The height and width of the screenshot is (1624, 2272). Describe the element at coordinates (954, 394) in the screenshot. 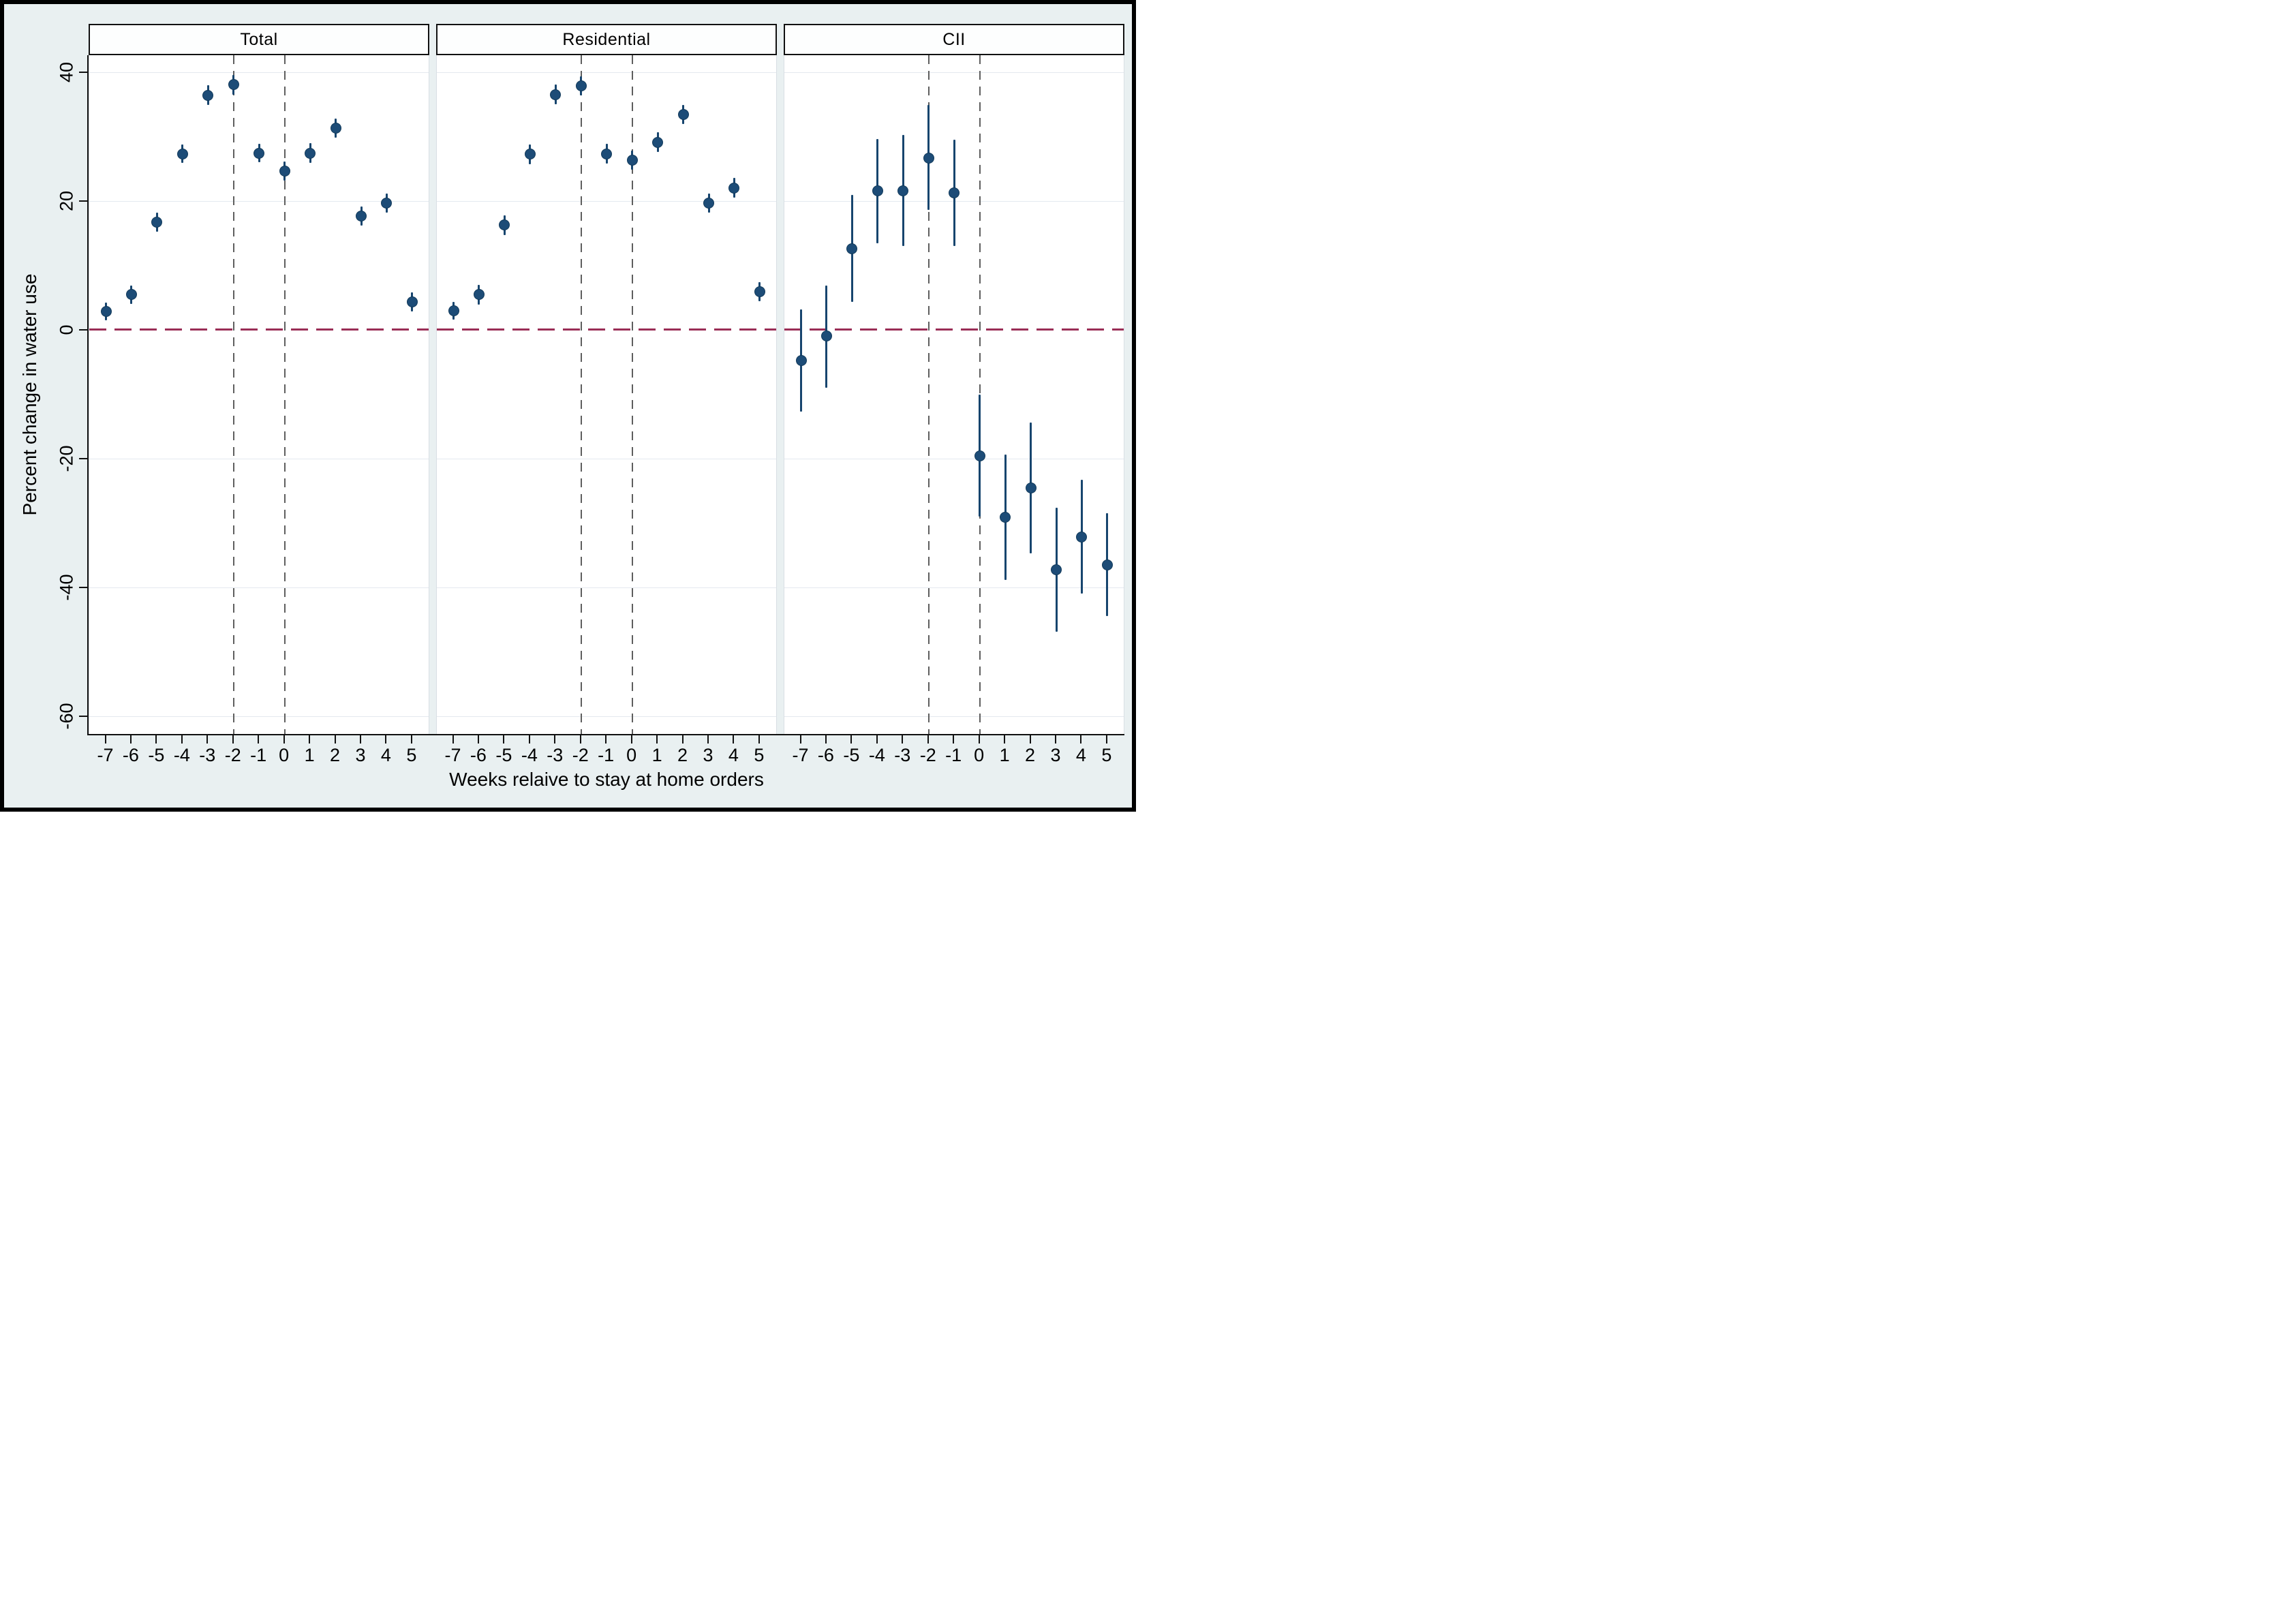

I see `plot-area-cii` at that location.